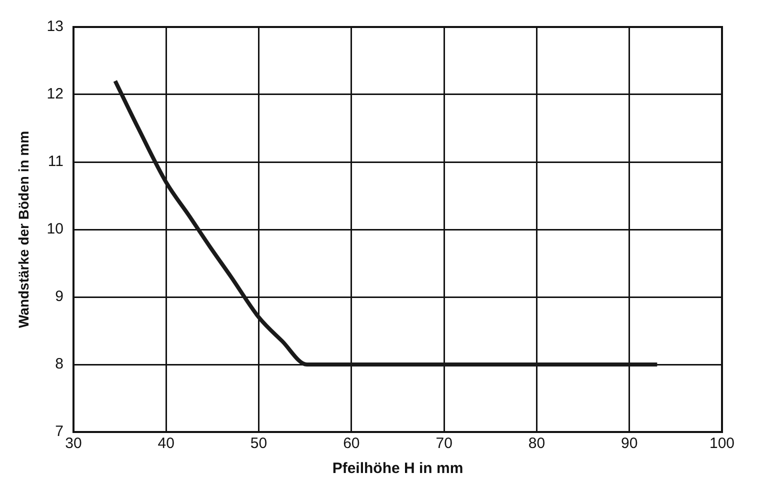  What do you see at coordinates (351, 443) in the screenshot?
I see `x-tick-label: 60` at bounding box center [351, 443].